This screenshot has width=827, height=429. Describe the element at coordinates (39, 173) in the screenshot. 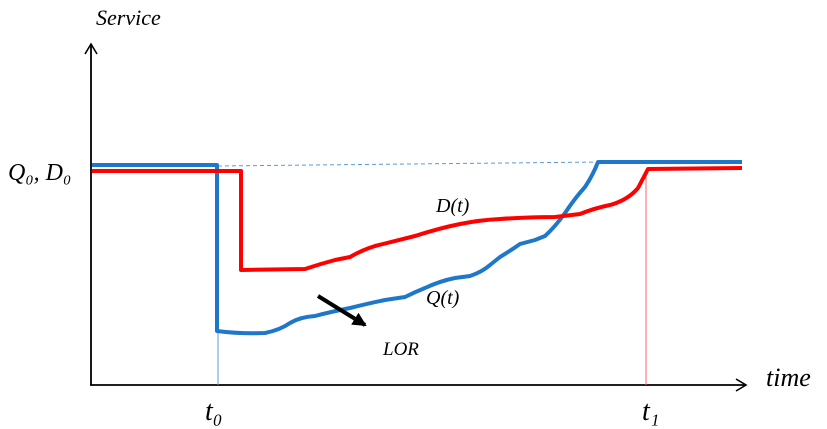

I see `y-level-label: Q₀, D₀` at that location.